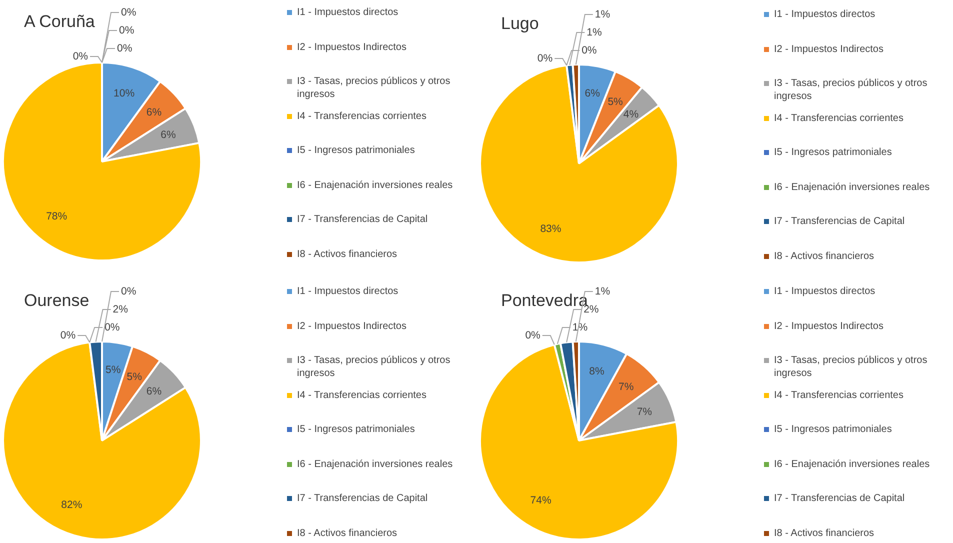 The width and height of the screenshot is (953, 543). What do you see at coordinates (57, 301) in the screenshot?
I see `chart-title: Ourense` at bounding box center [57, 301].